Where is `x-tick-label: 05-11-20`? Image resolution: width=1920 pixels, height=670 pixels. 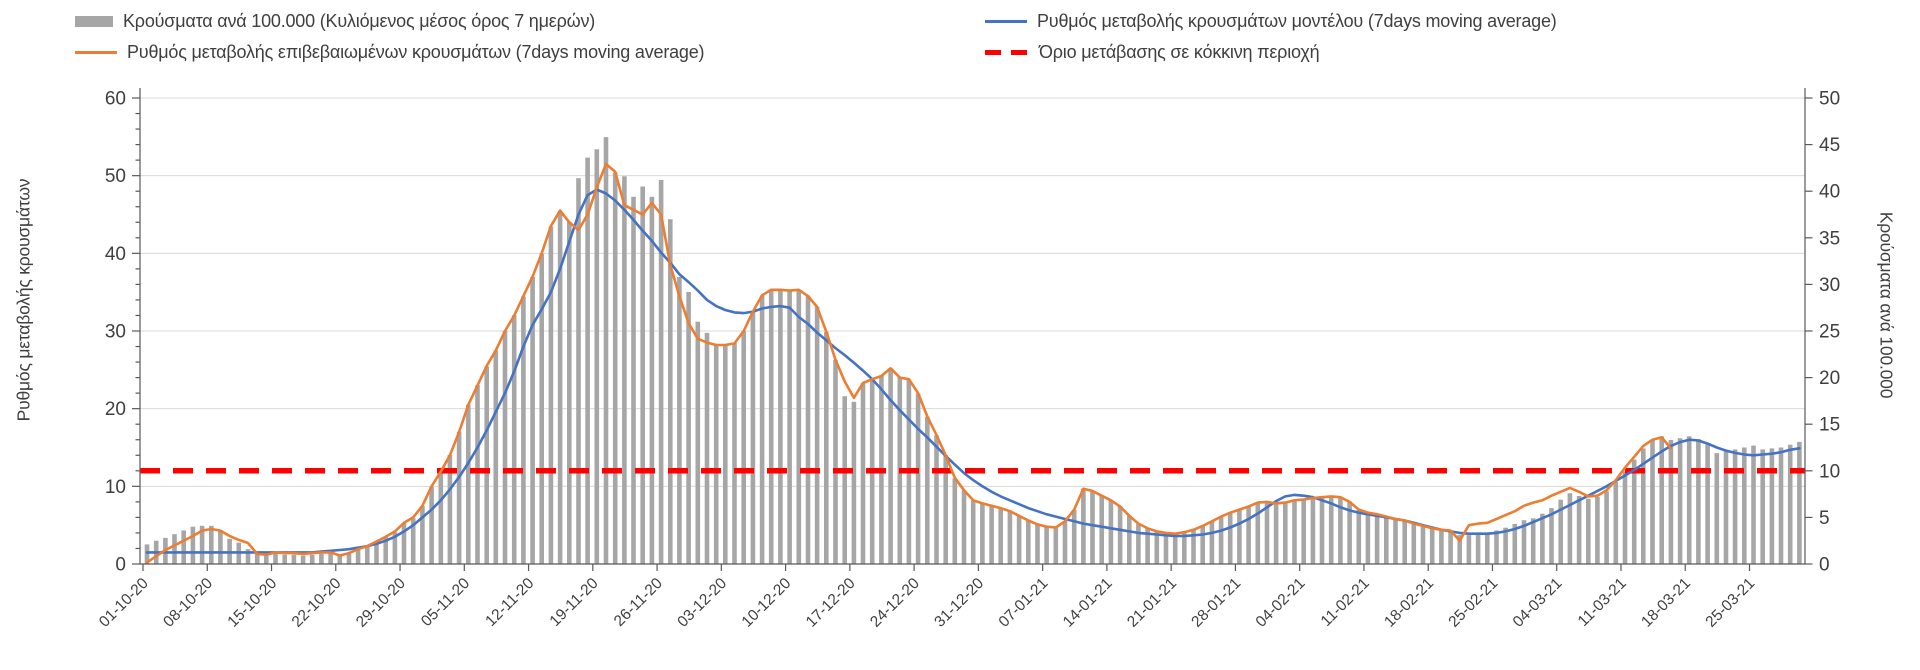
x-tick-label: 05-11-20 is located at coordinates (445, 602).